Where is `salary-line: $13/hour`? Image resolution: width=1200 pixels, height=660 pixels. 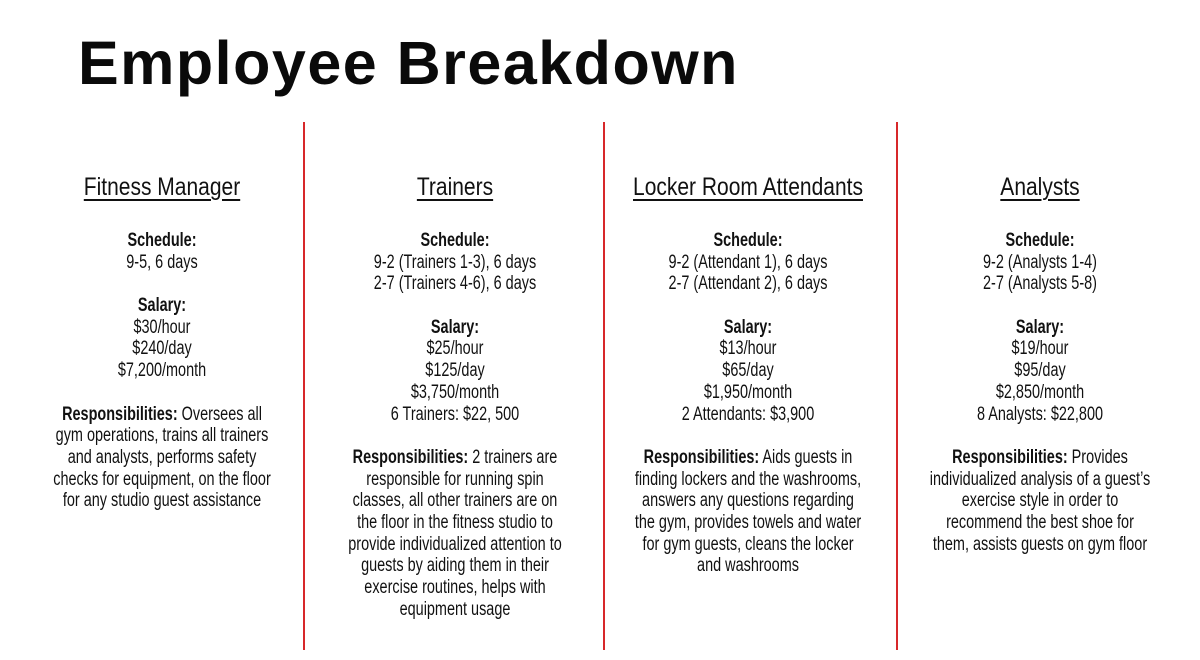 salary-line: $13/hour is located at coordinates (748, 349).